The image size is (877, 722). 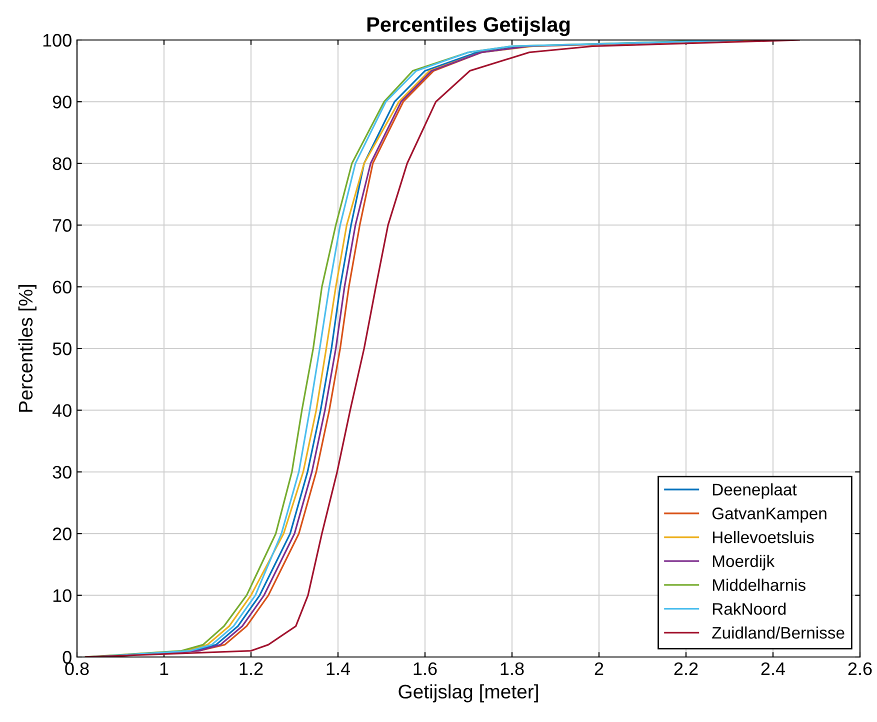 I want to click on legend-label: RakNoord, so click(x=749, y=608).